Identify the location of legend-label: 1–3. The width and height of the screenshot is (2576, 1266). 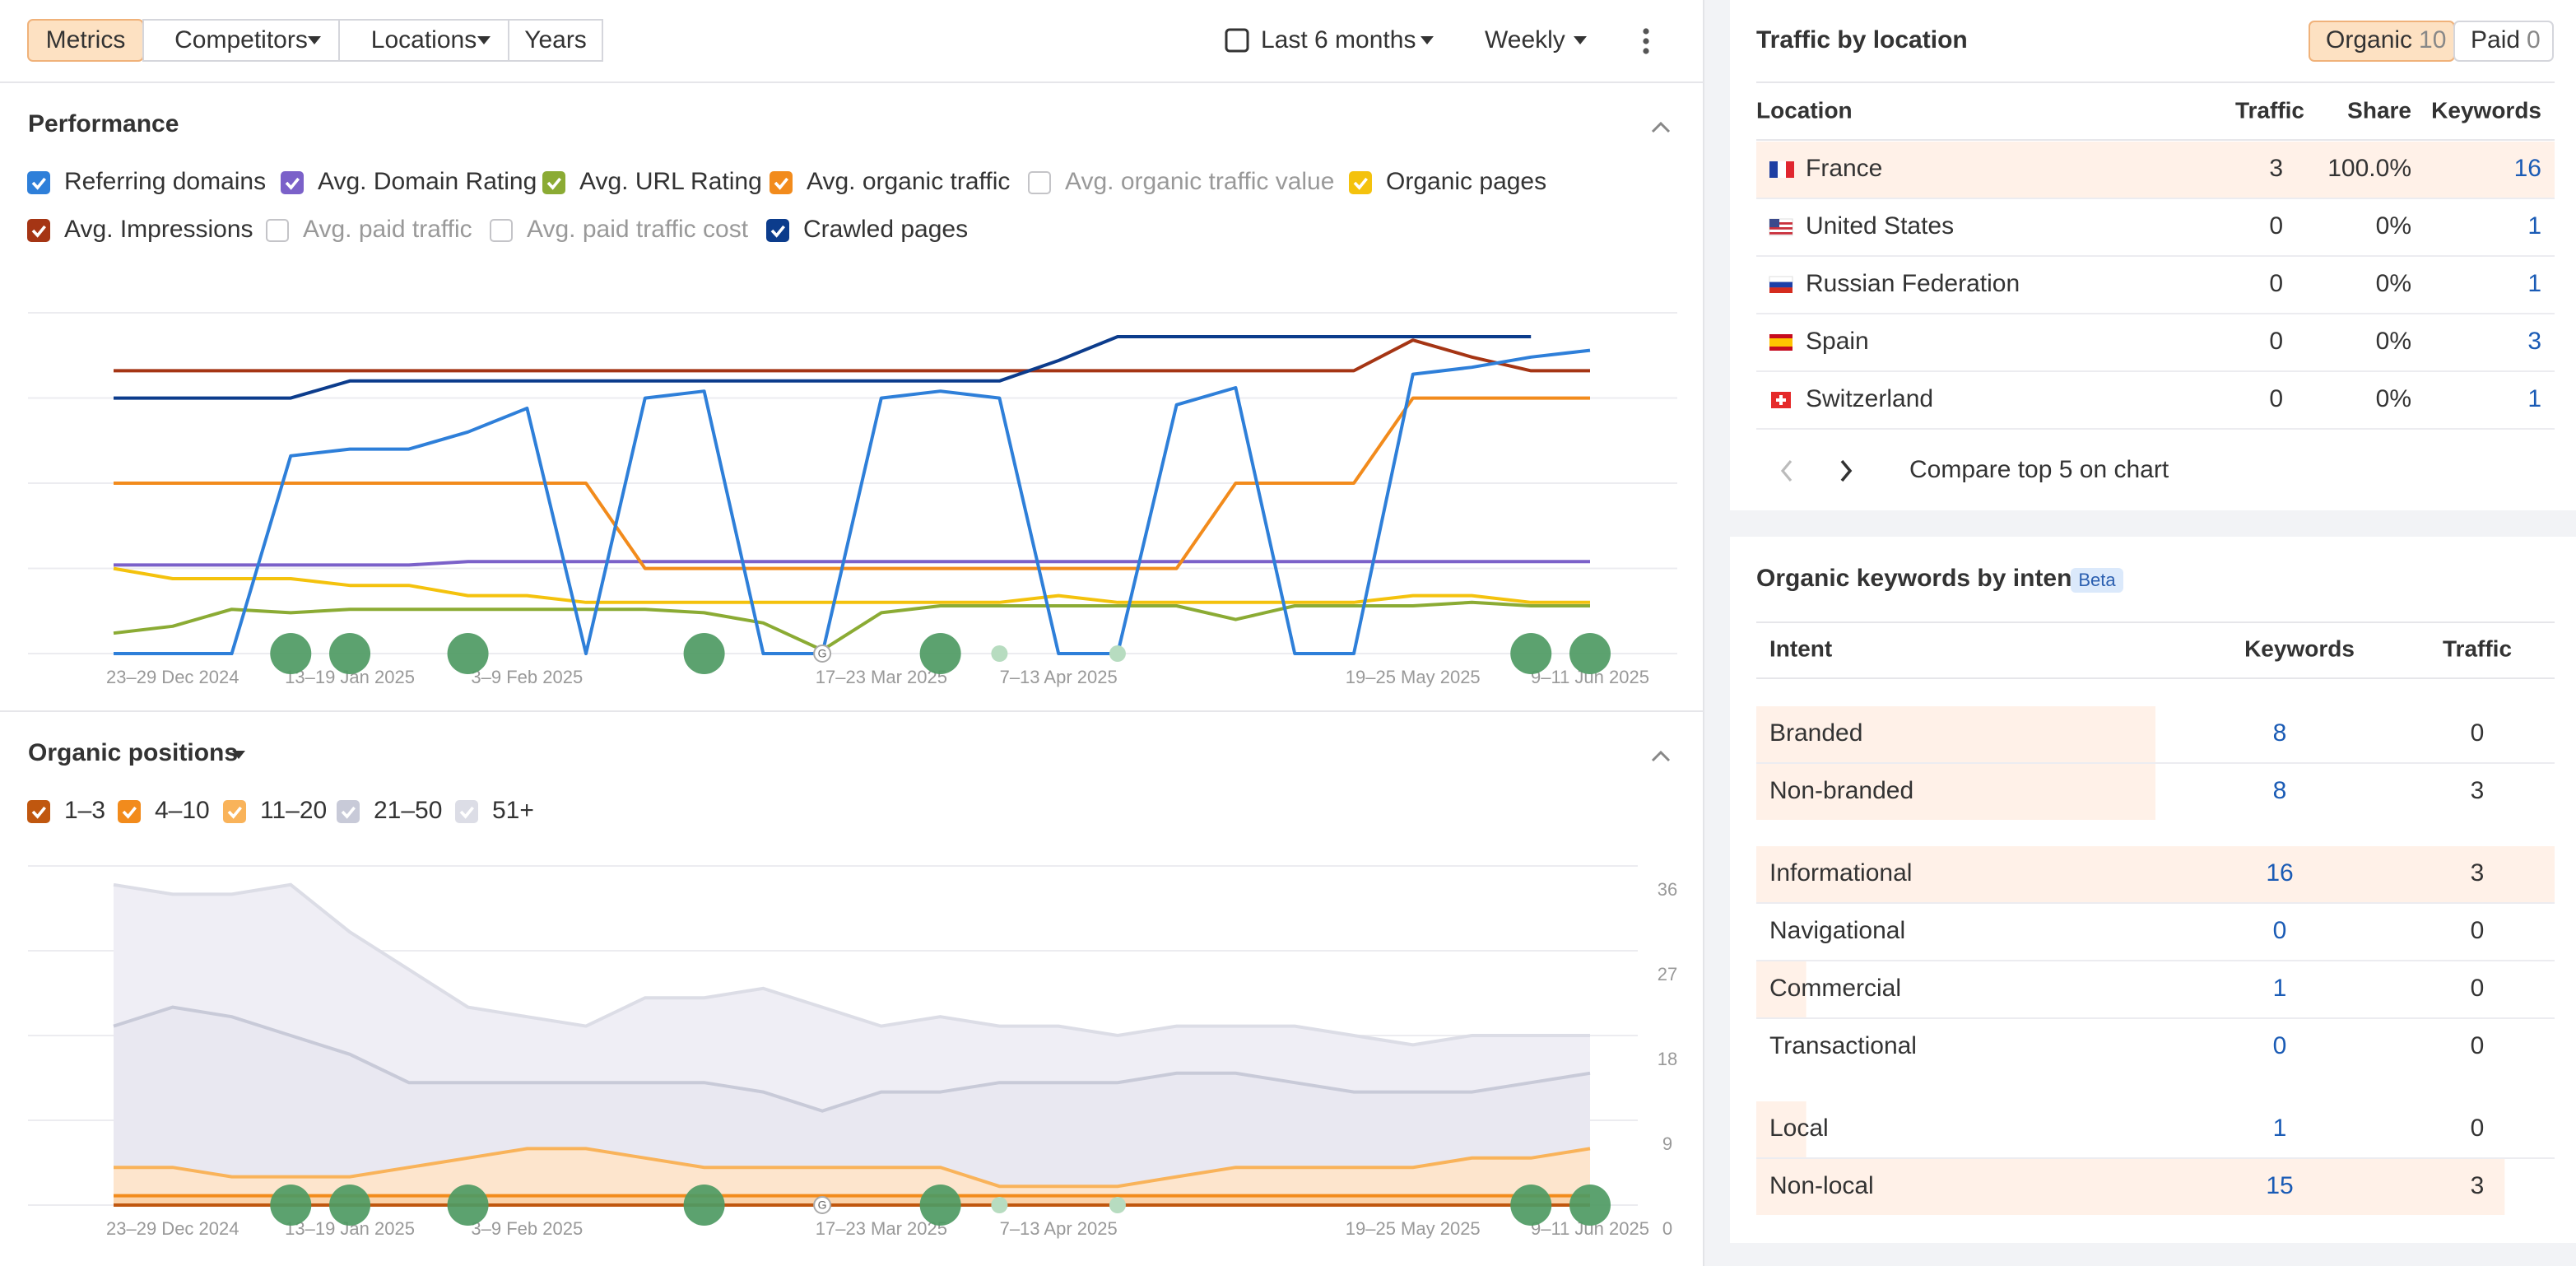
(84, 810).